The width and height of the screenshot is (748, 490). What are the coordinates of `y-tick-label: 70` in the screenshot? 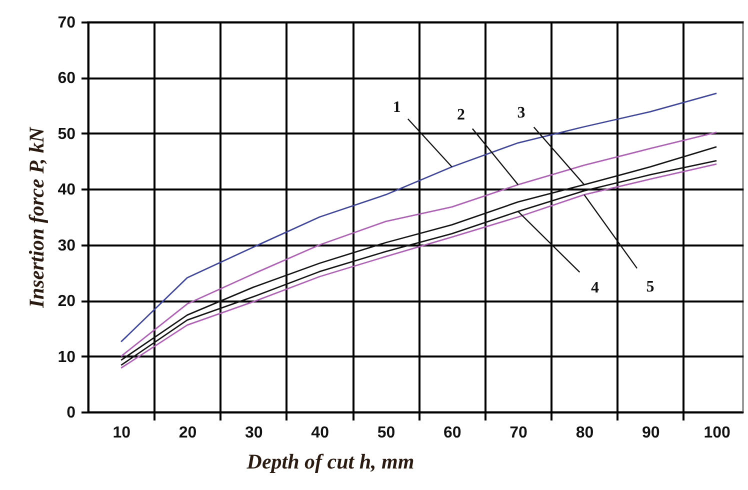 It's located at (67, 23).